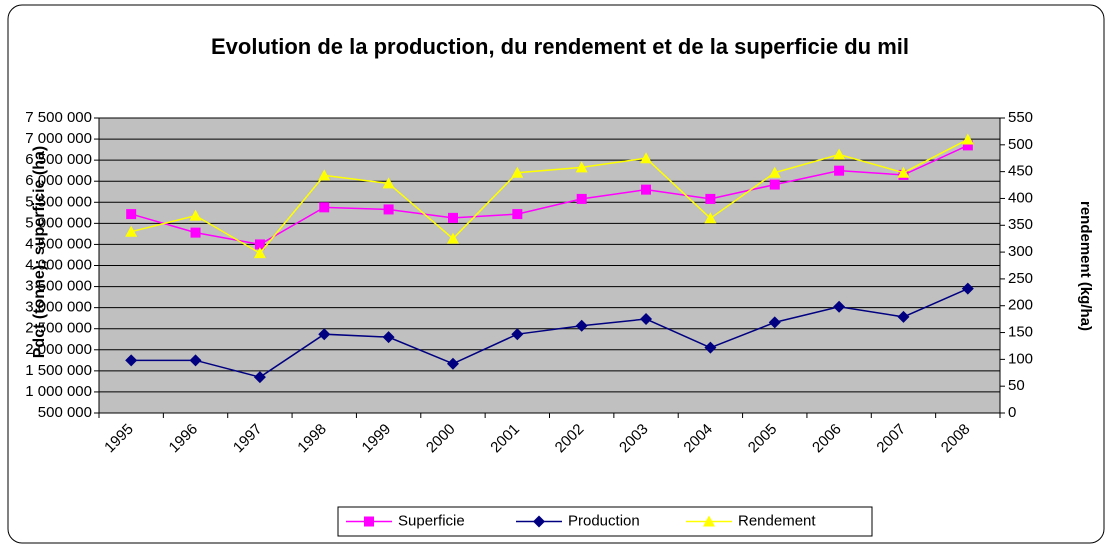 The image size is (1112, 547). What do you see at coordinates (1016, 385) in the screenshot?
I see `y2-tick-label: 50` at bounding box center [1016, 385].